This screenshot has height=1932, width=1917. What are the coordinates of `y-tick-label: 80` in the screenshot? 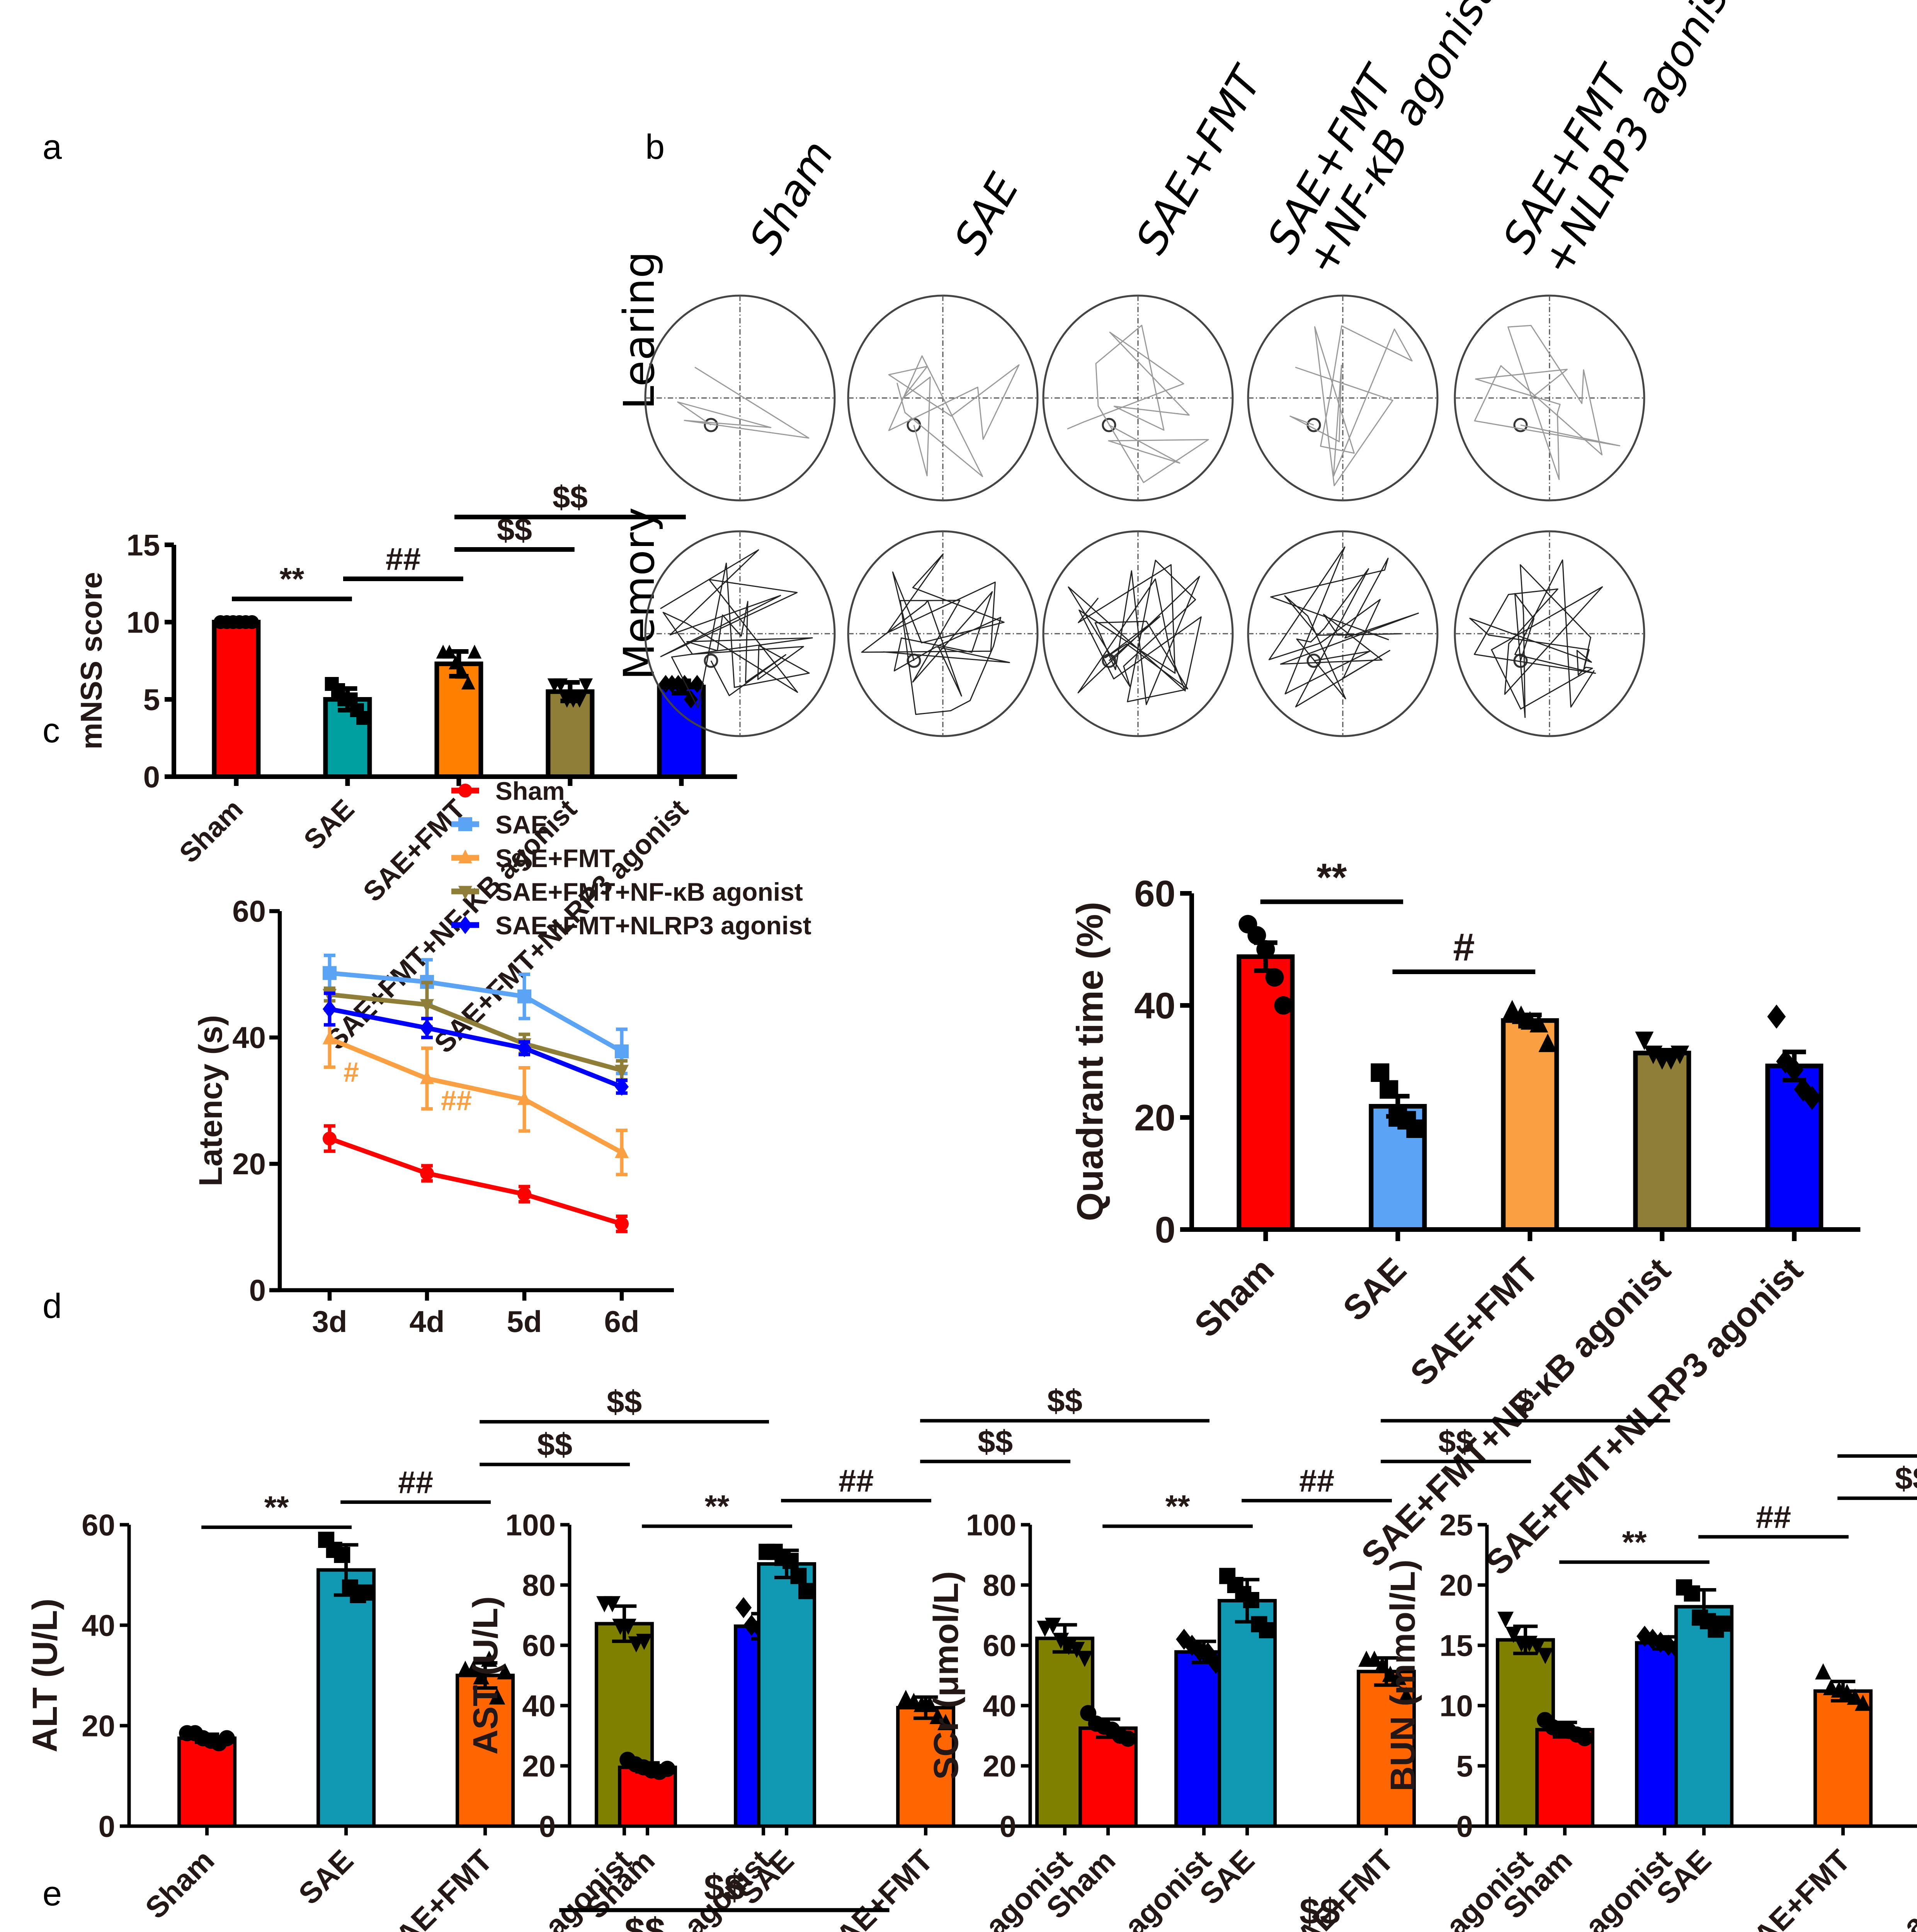 It's located at (539, 1585).